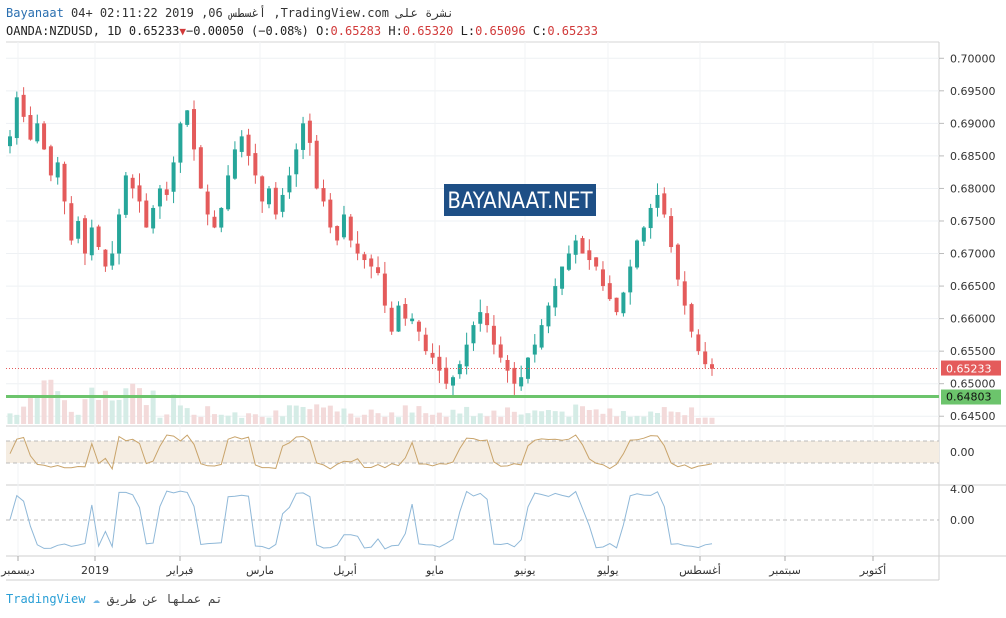 The width and height of the screenshot is (1006, 618). What do you see at coordinates (973, 351) in the screenshot?
I see `y-tick-label: 0.65500` at bounding box center [973, 351].